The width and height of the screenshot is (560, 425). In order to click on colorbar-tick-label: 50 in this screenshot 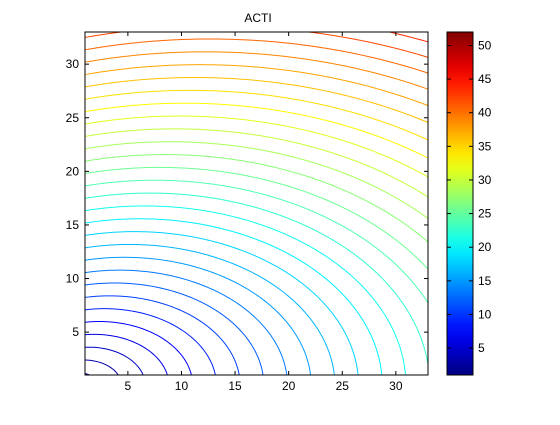, I will do `click(485, 45)`.